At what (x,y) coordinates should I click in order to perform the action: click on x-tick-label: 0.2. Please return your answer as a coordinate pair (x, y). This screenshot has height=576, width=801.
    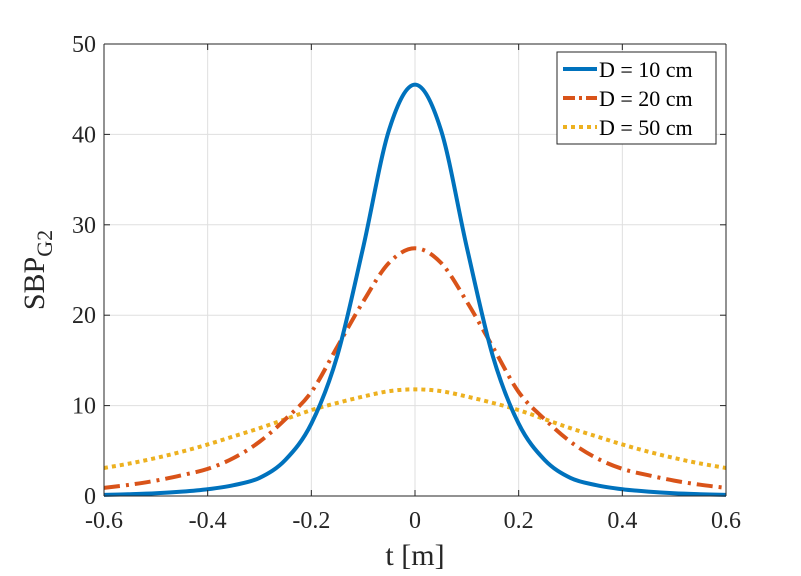
    Looking at the image, I should click on (519, 521).